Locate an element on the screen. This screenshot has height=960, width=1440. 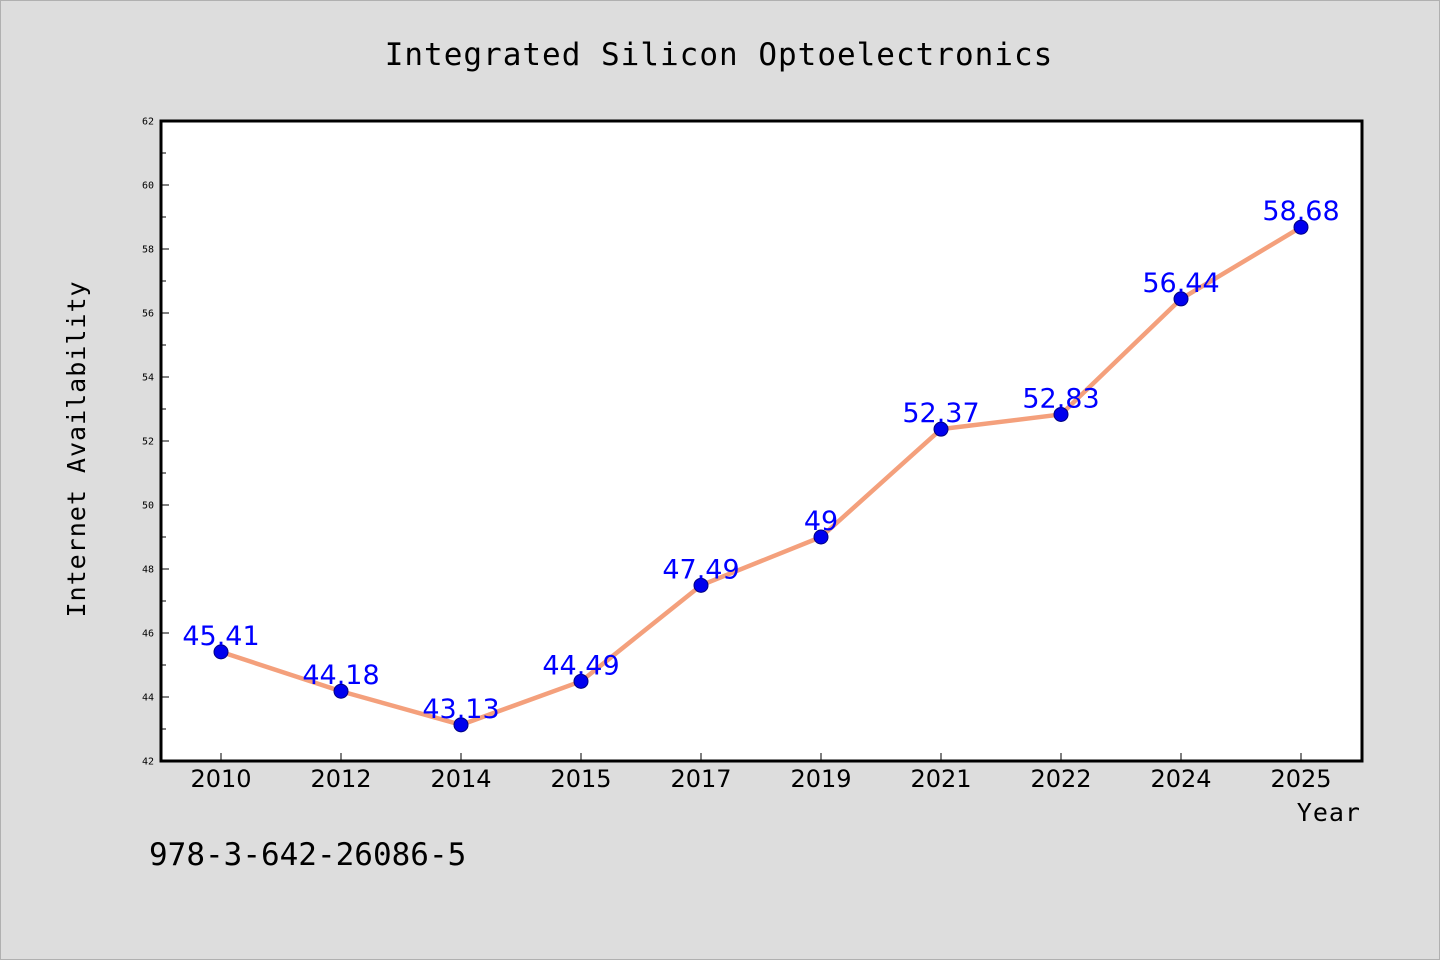
y-tick-label: 54 is located at coordinates (148, 378).